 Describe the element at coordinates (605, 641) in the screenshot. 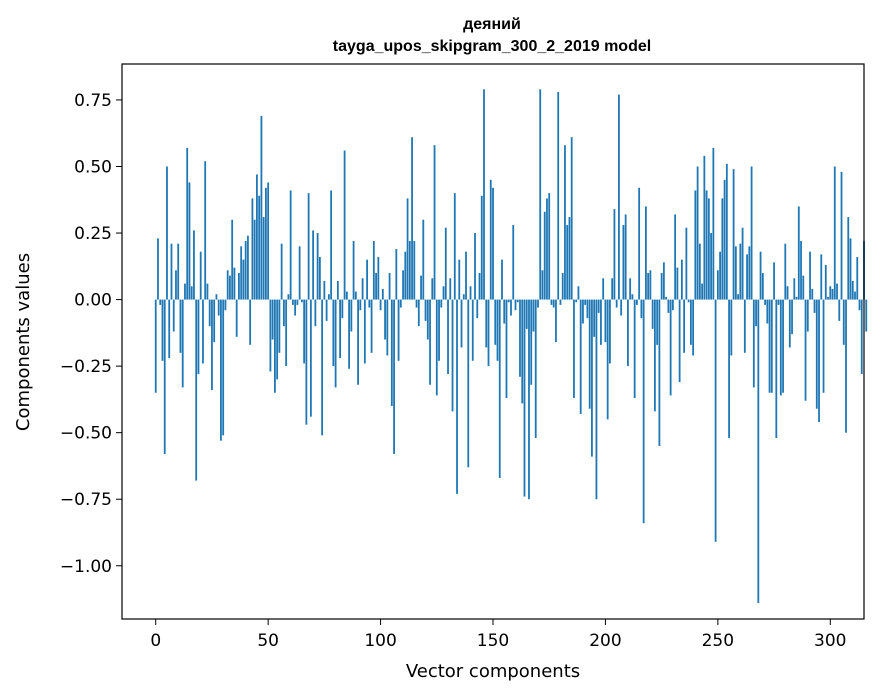

I see `x-tick-label: 200` at that location.